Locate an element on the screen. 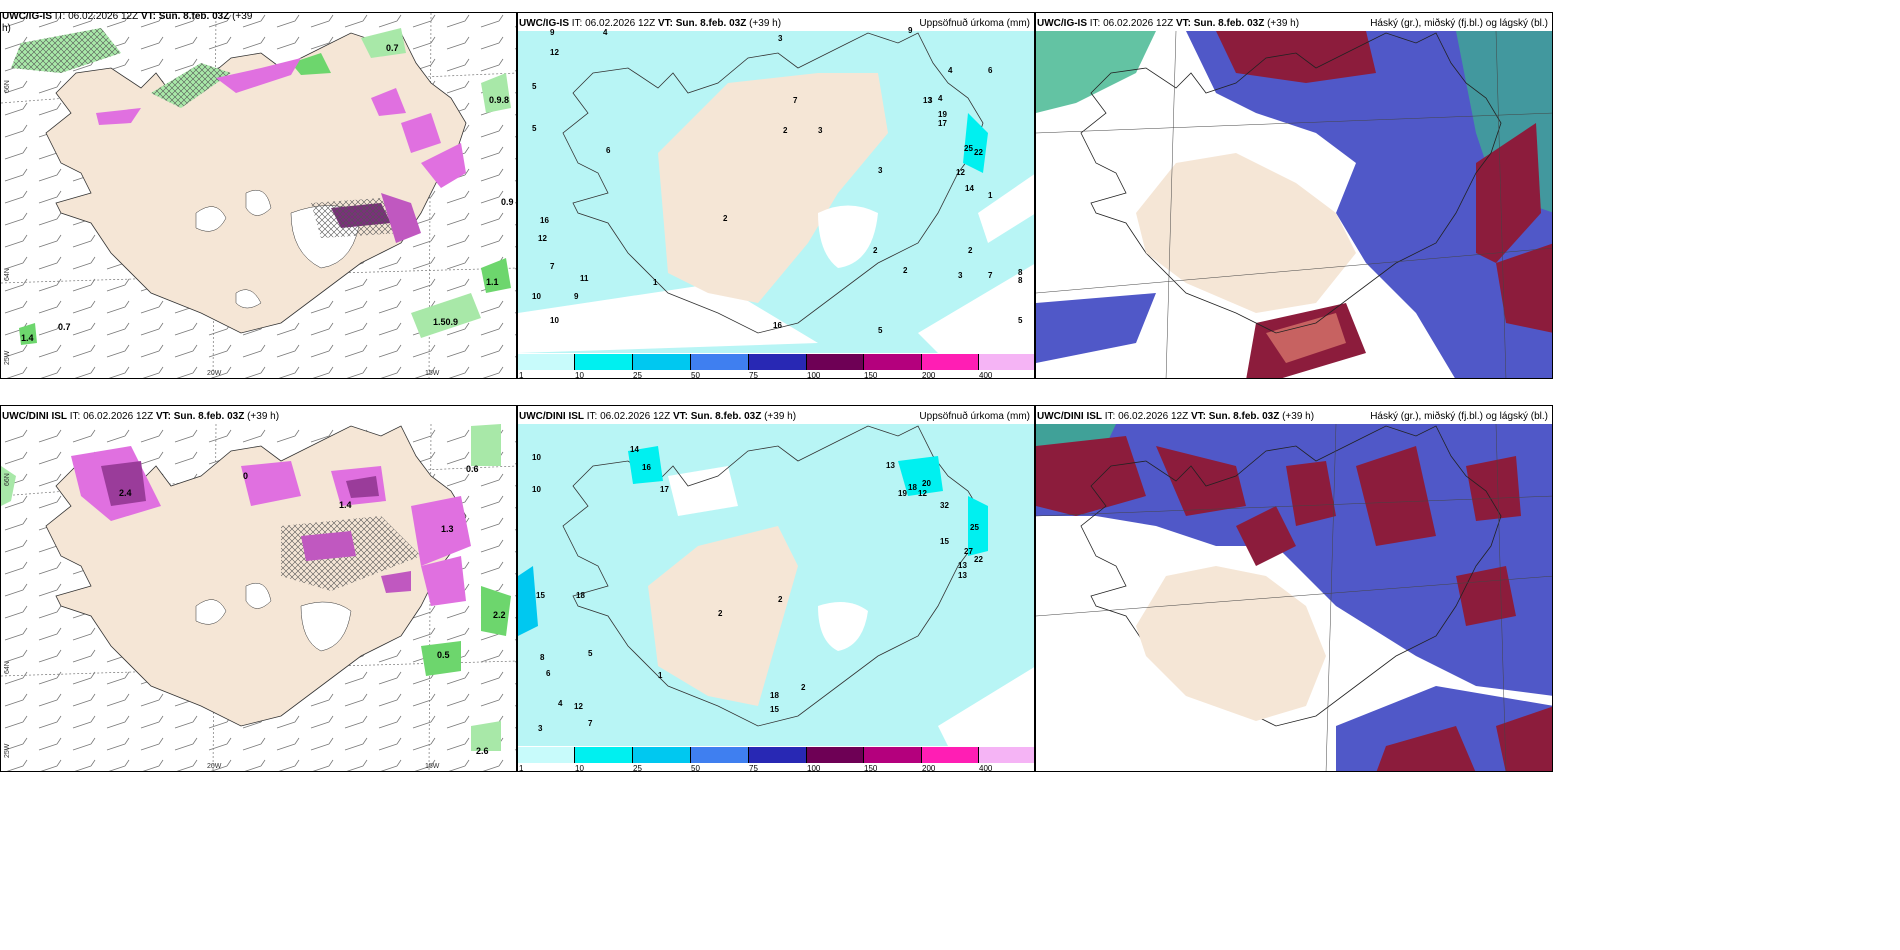 Image resolution: width=1900 pixels, height=950 pixels. colorbar-tick: 1 is located at coordinates (521, 375).